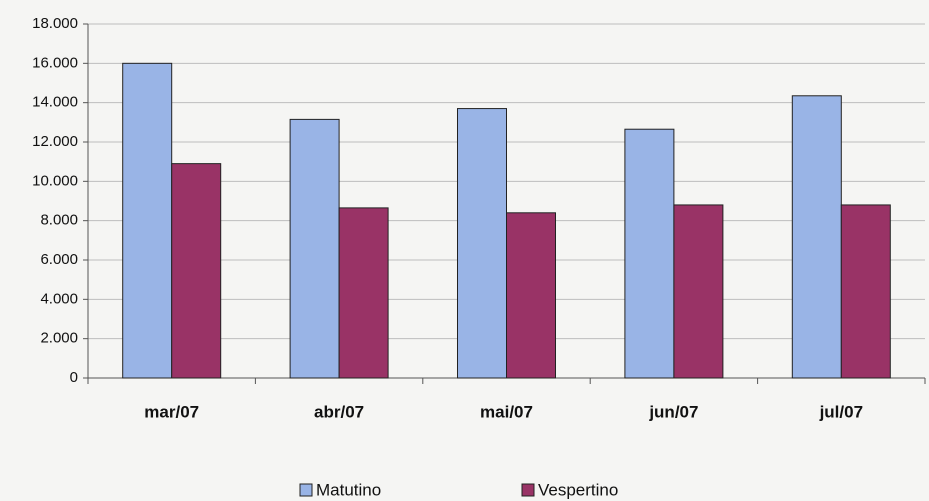  Describe the element at coordinates (59, 298) in the screenshot. I see `y-tick-label: 4.000` at that location.